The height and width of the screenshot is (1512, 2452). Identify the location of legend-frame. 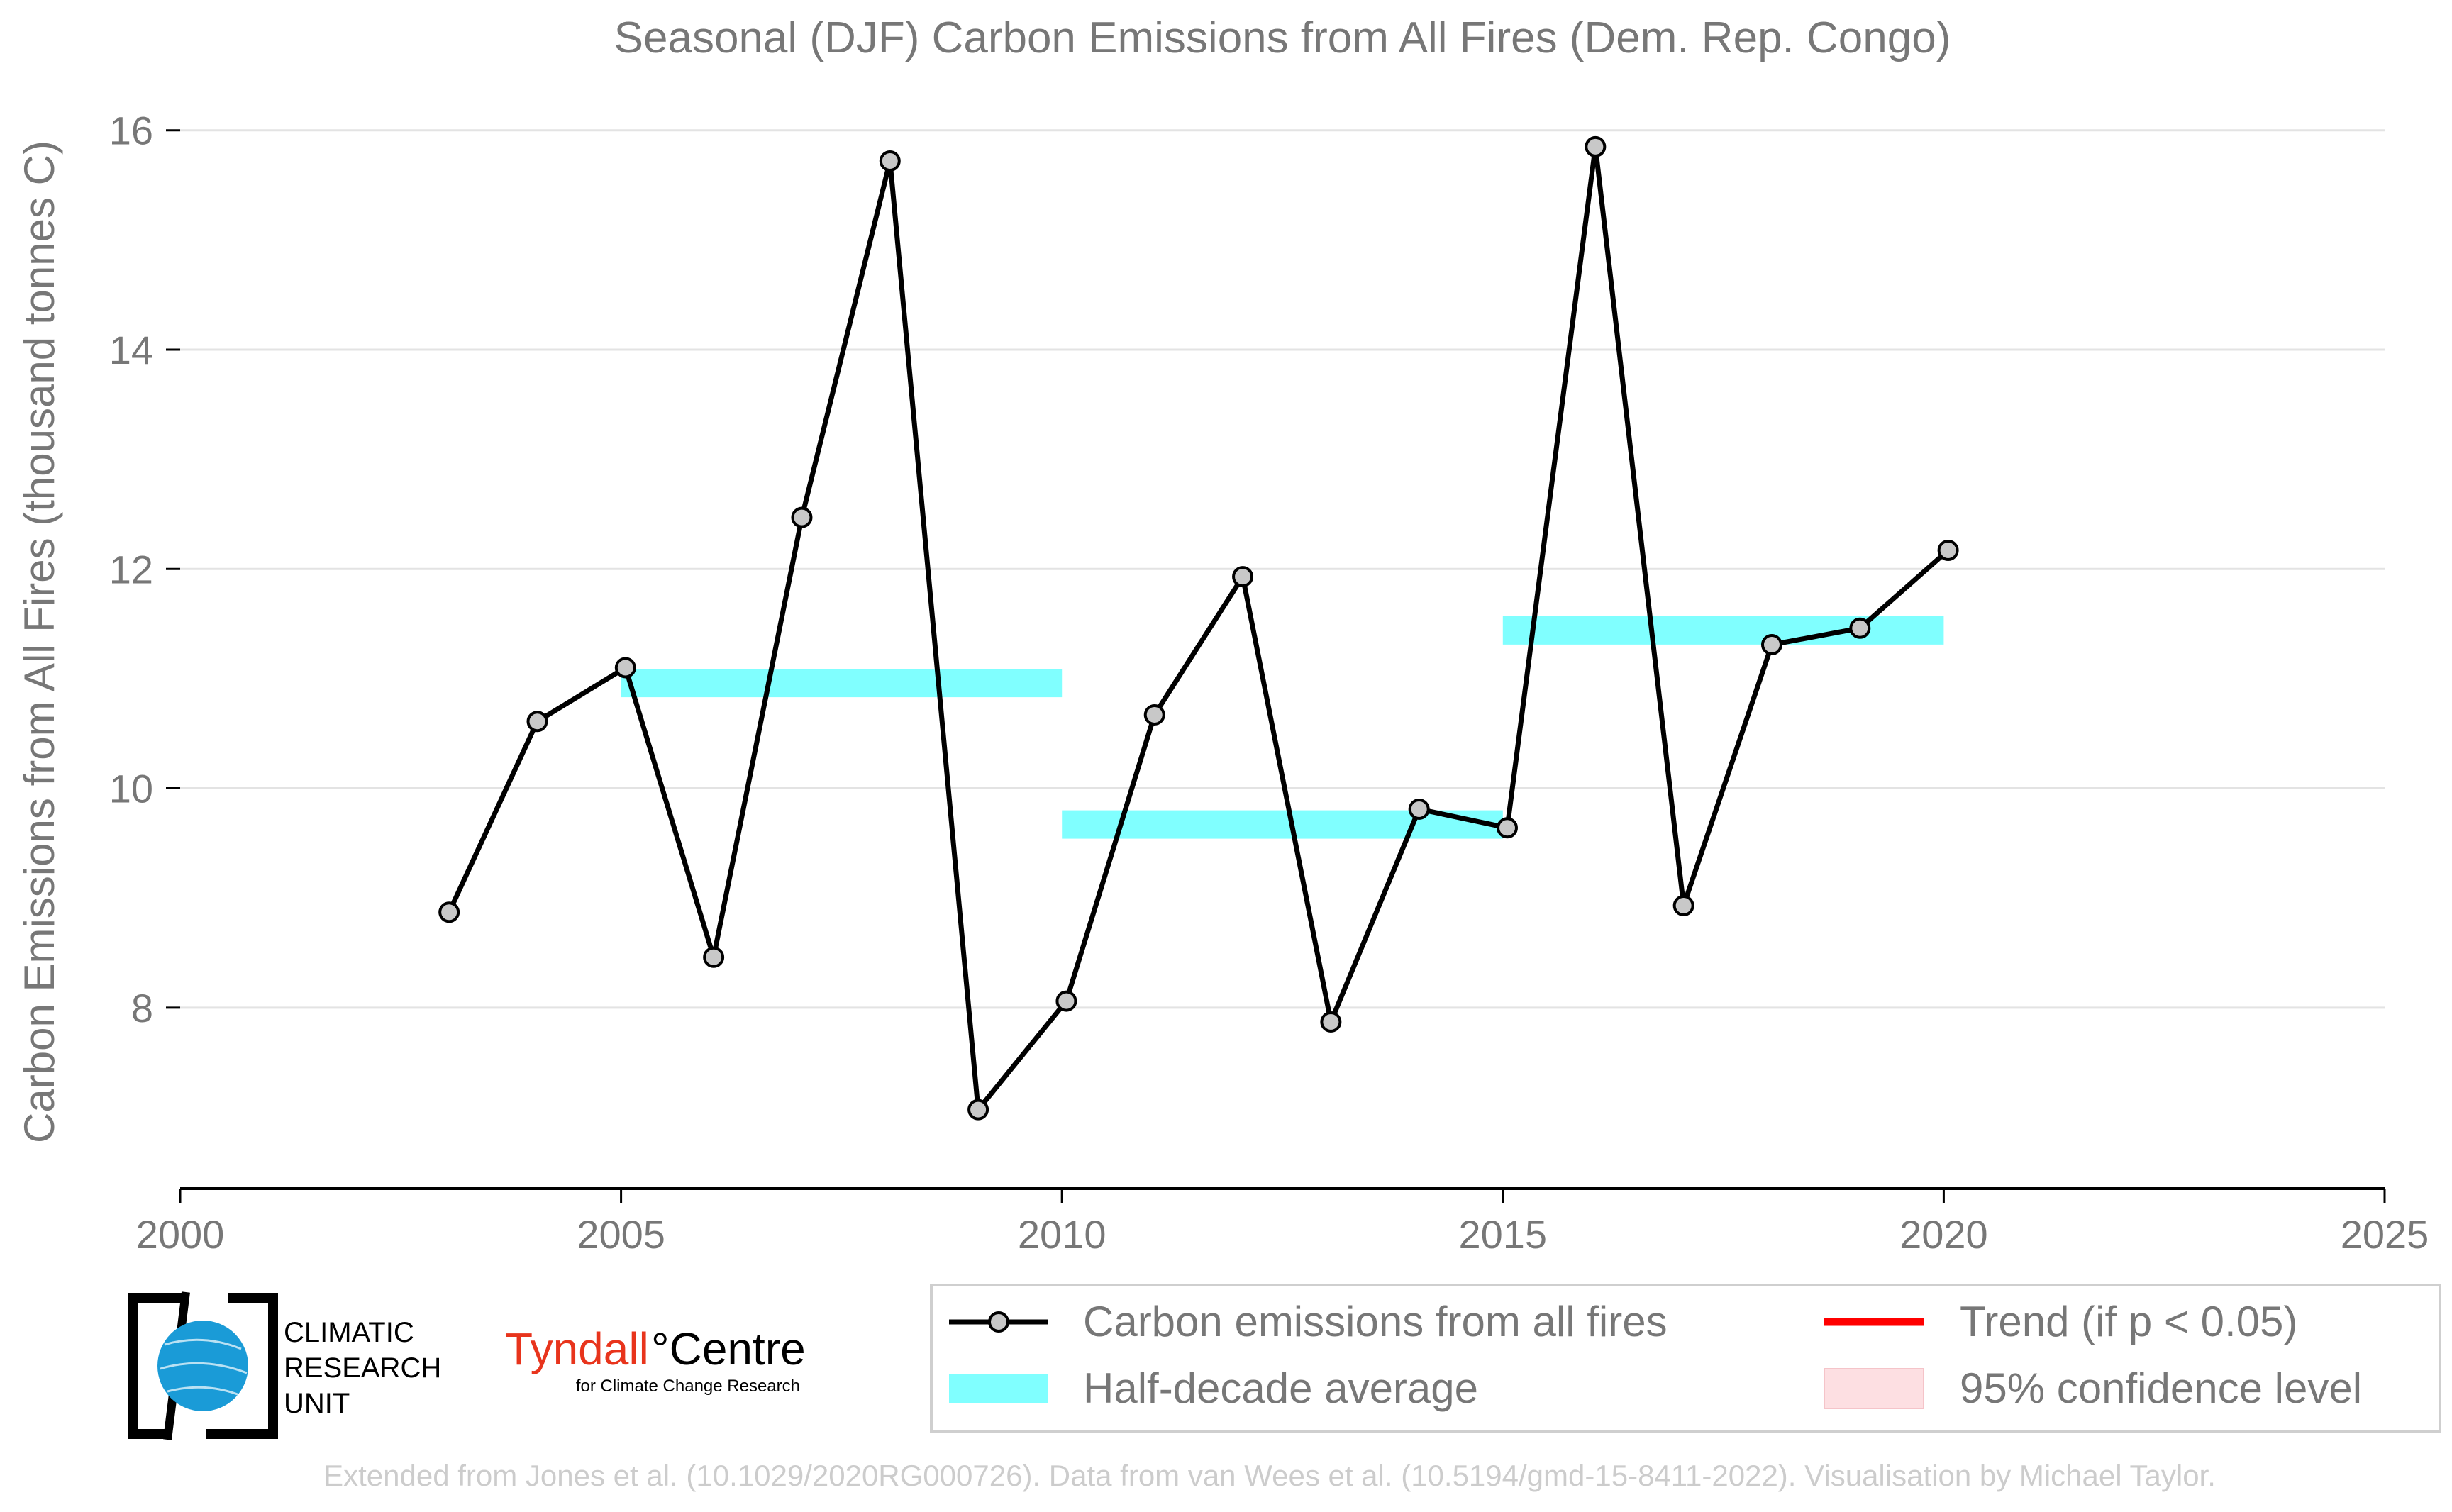
(1685, 1358).